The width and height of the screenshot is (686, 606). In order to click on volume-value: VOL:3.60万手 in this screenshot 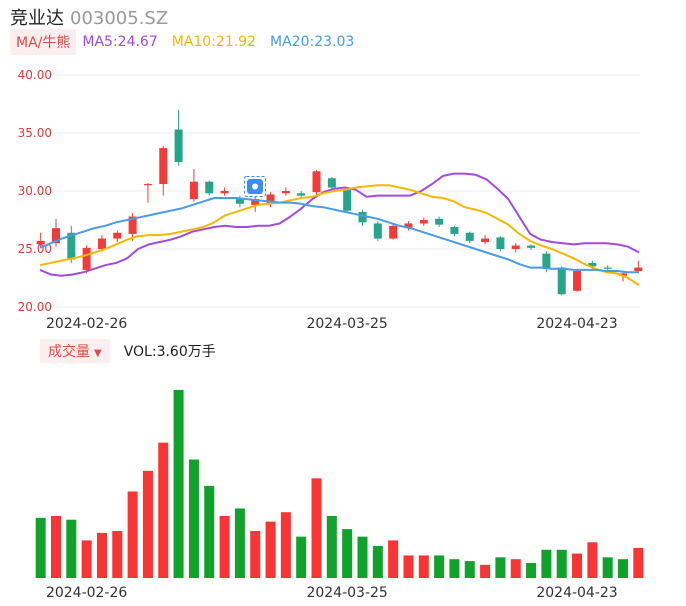, I will do `click(169, 352)`.